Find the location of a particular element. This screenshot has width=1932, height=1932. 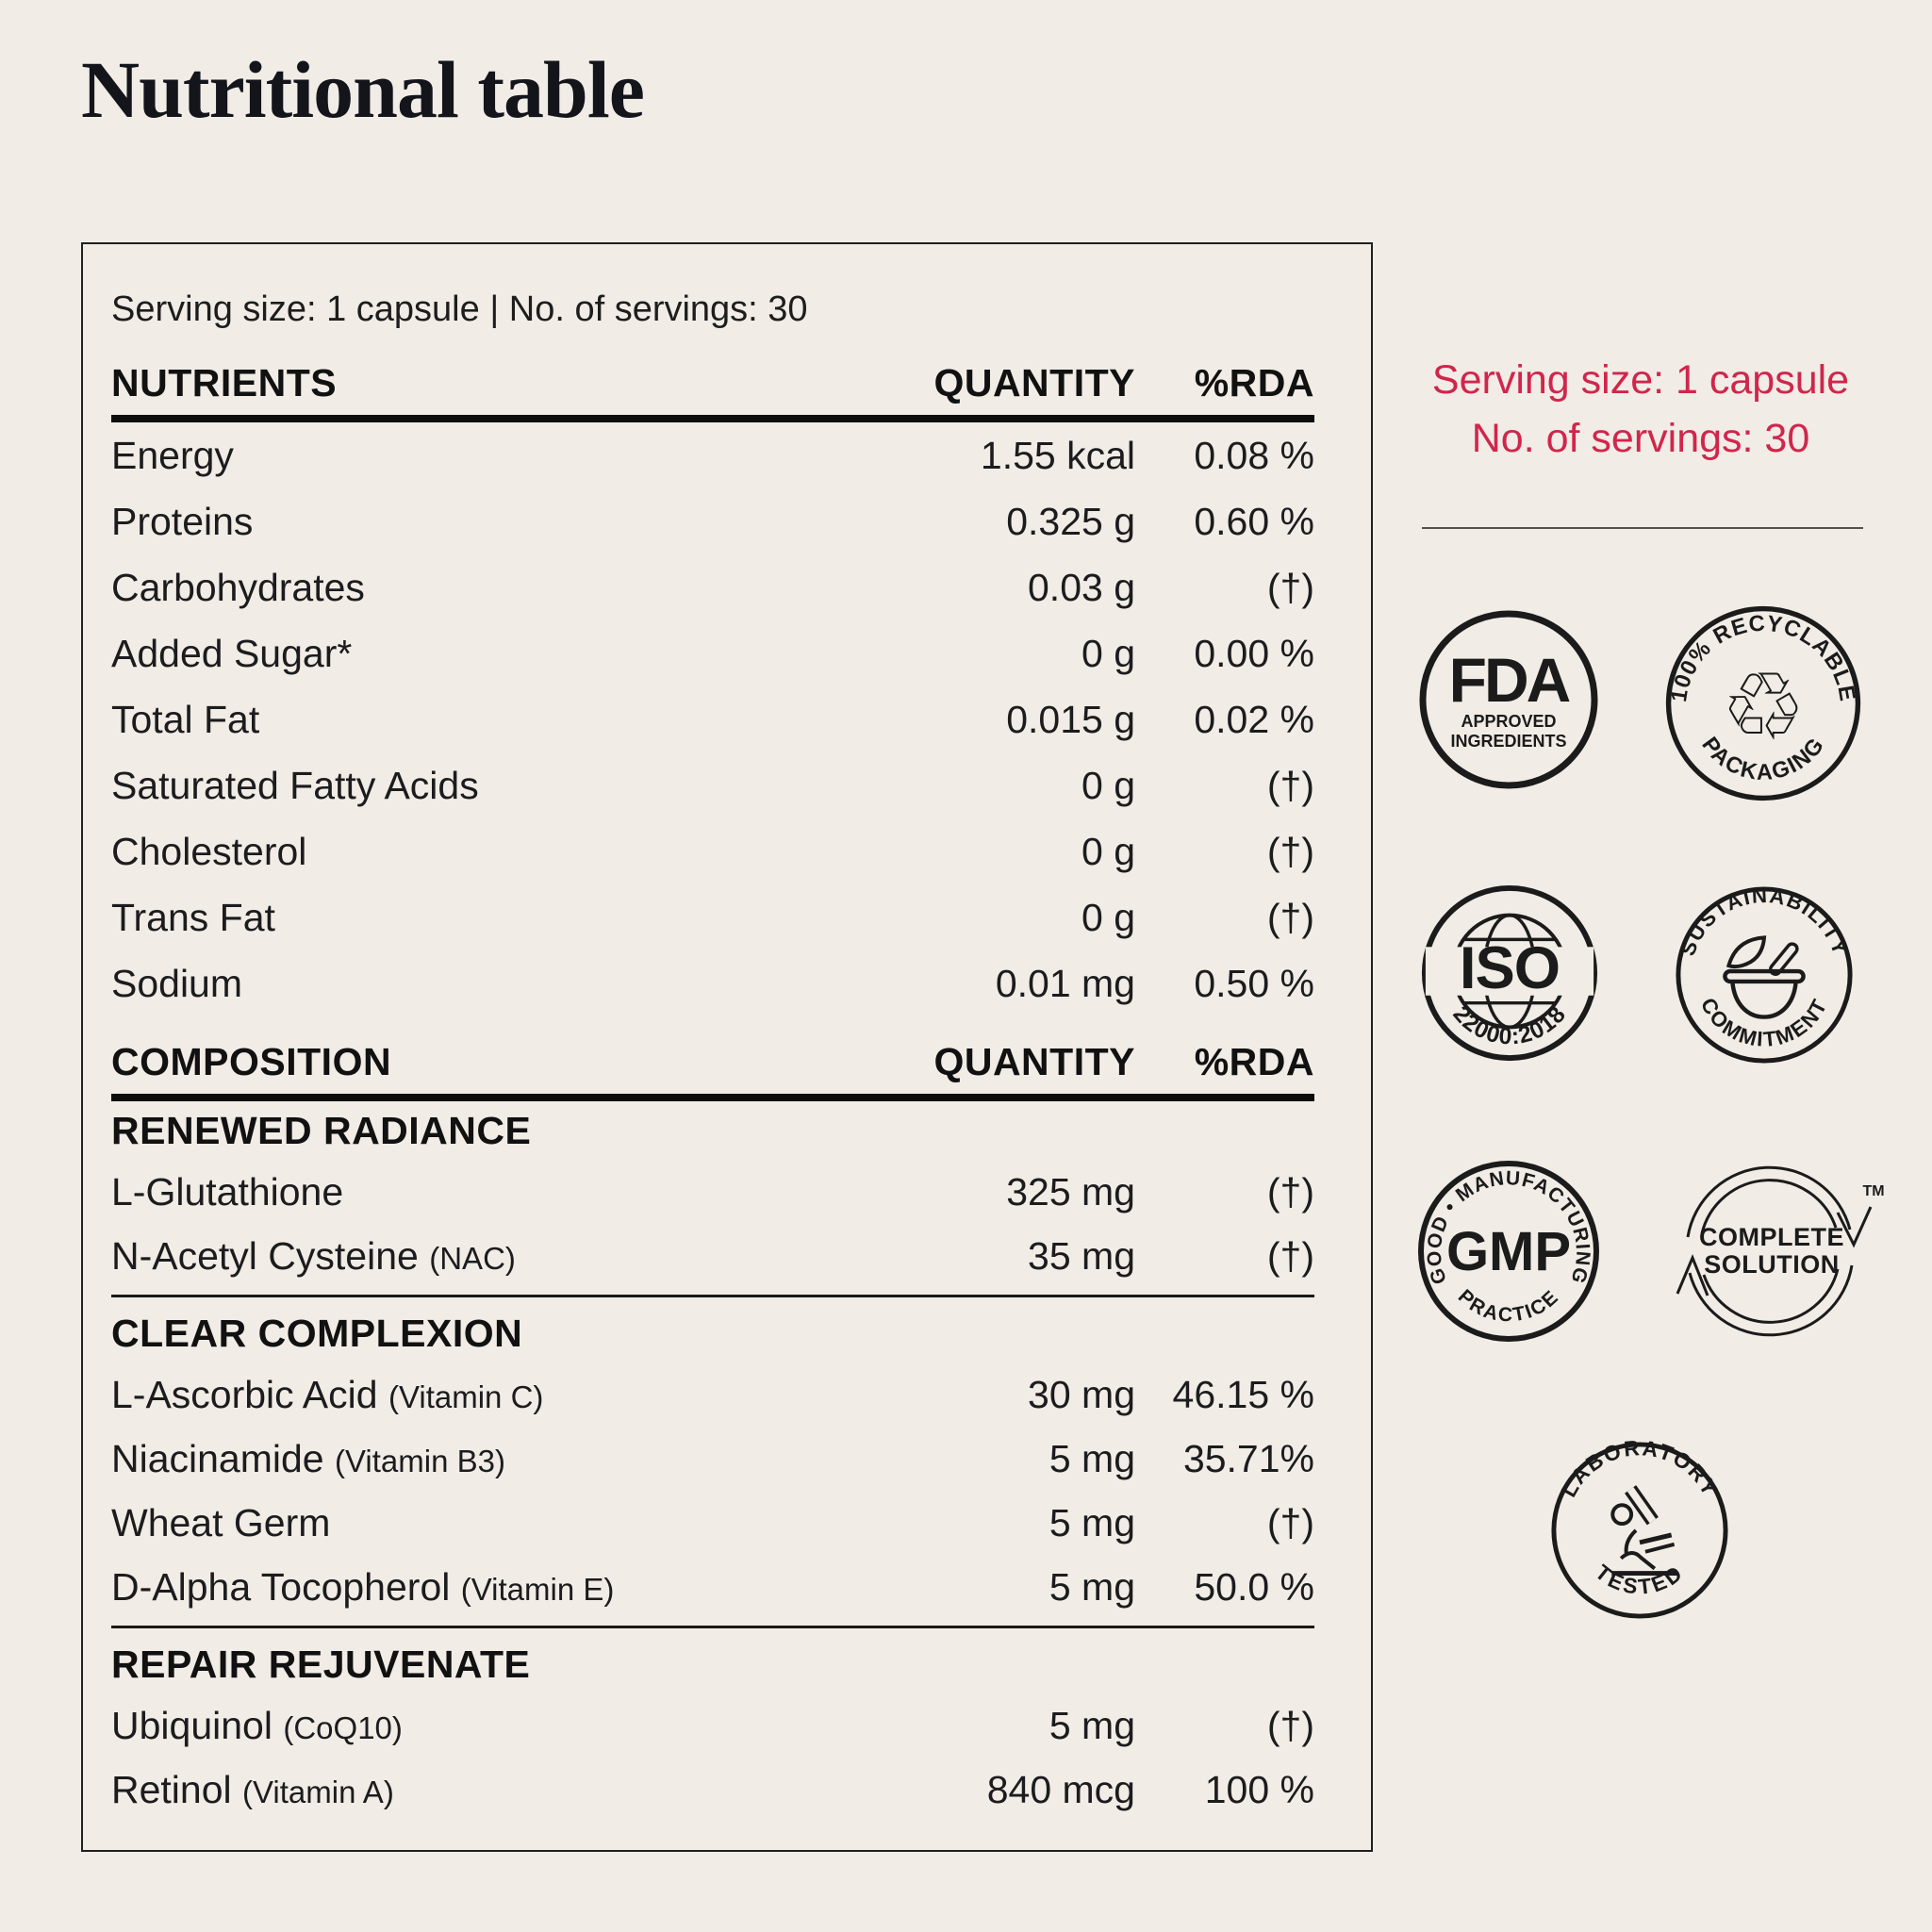

nutrient-qty: 0.01 mg is located at coordinates (1065, 983).